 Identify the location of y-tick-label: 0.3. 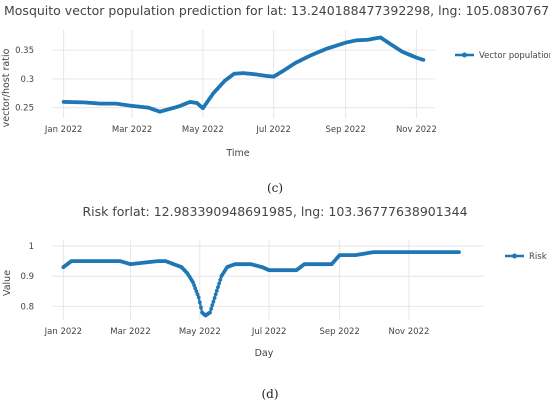
(27, 80).